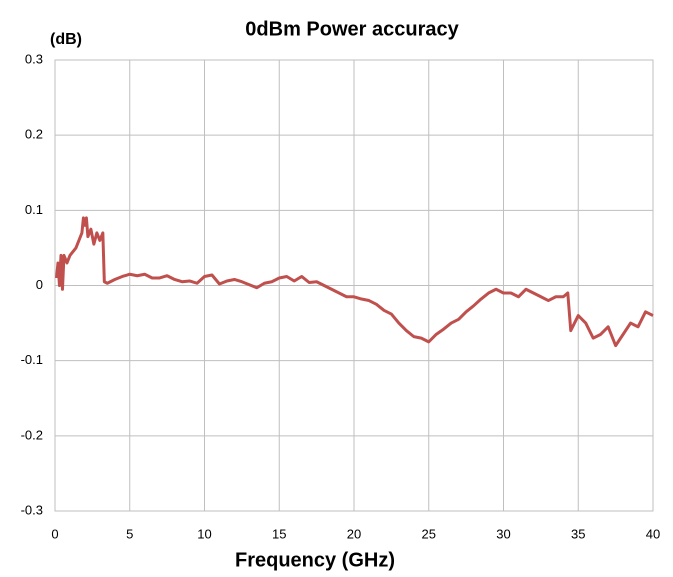 Image resolution: width=673 pixels, height=577 pixels. I want to click on x-tick-label: 20, so click(354, 533).